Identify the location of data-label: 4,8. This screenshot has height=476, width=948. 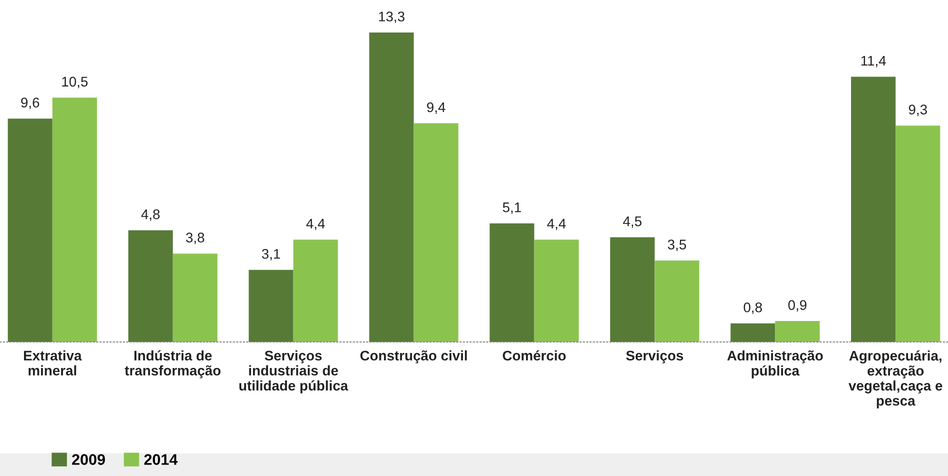
(150, 215).